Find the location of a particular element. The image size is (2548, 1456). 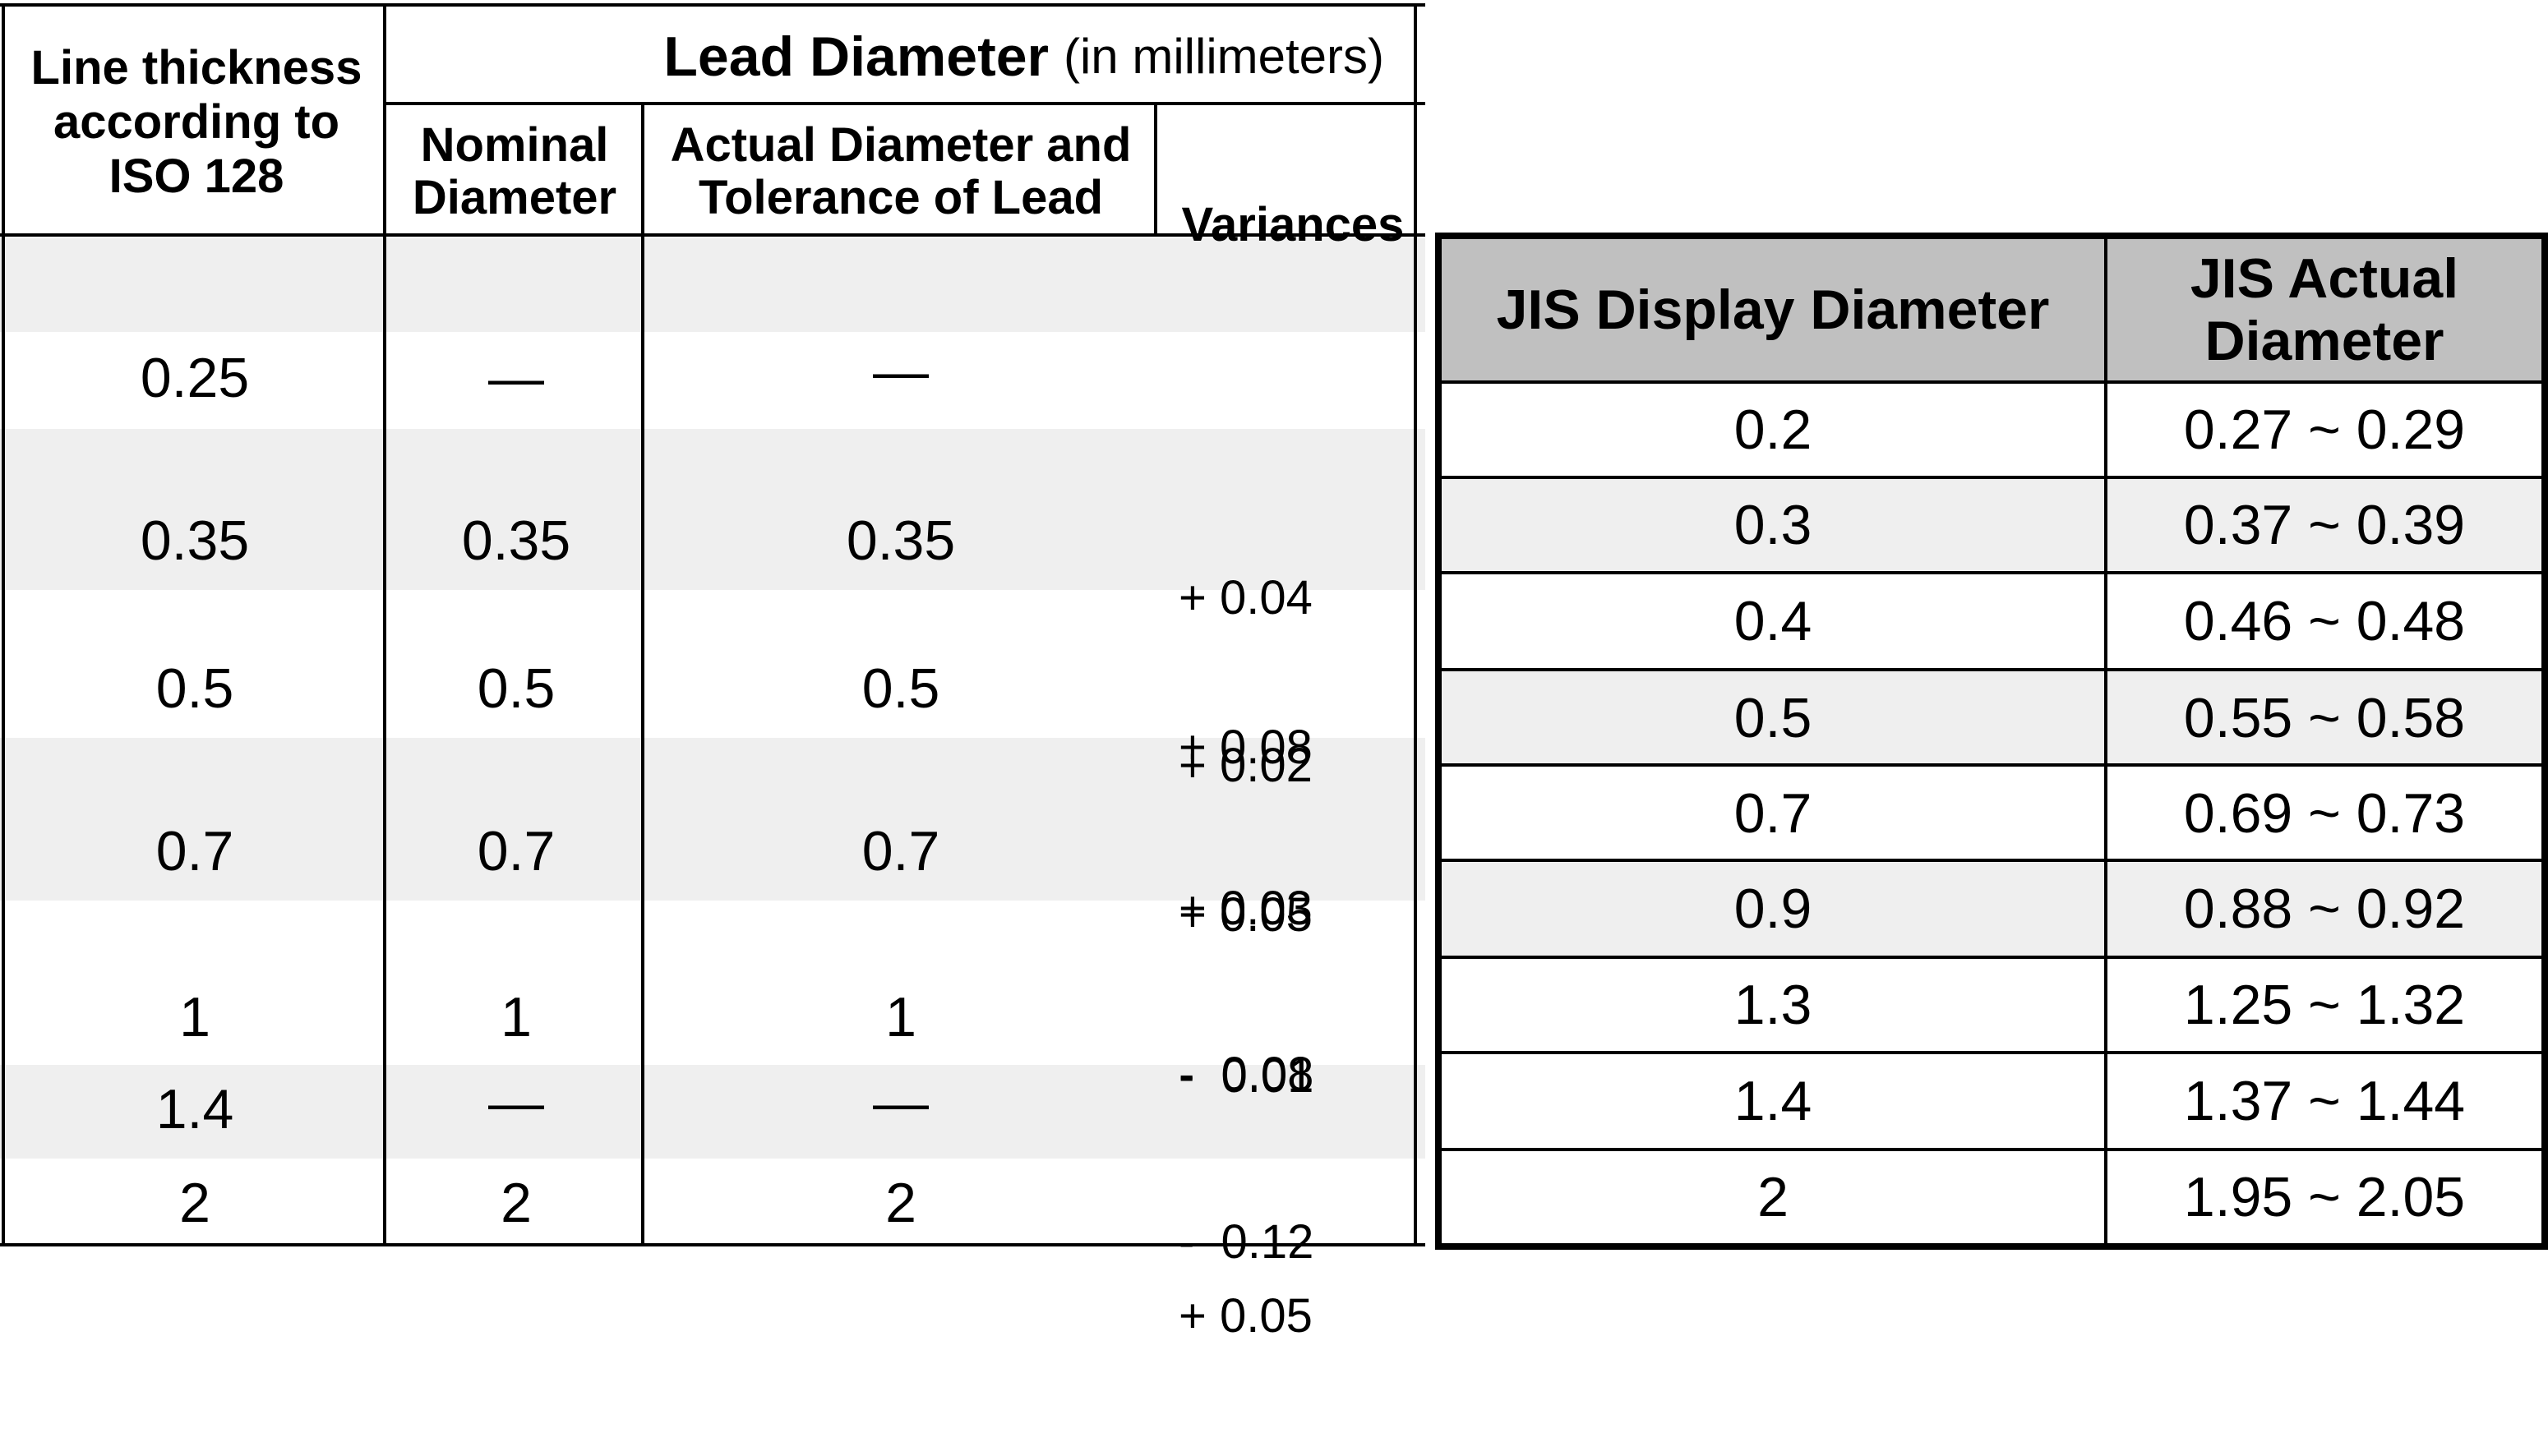

cell-line-thickness: 2 is located at coordinates (194, 1203).